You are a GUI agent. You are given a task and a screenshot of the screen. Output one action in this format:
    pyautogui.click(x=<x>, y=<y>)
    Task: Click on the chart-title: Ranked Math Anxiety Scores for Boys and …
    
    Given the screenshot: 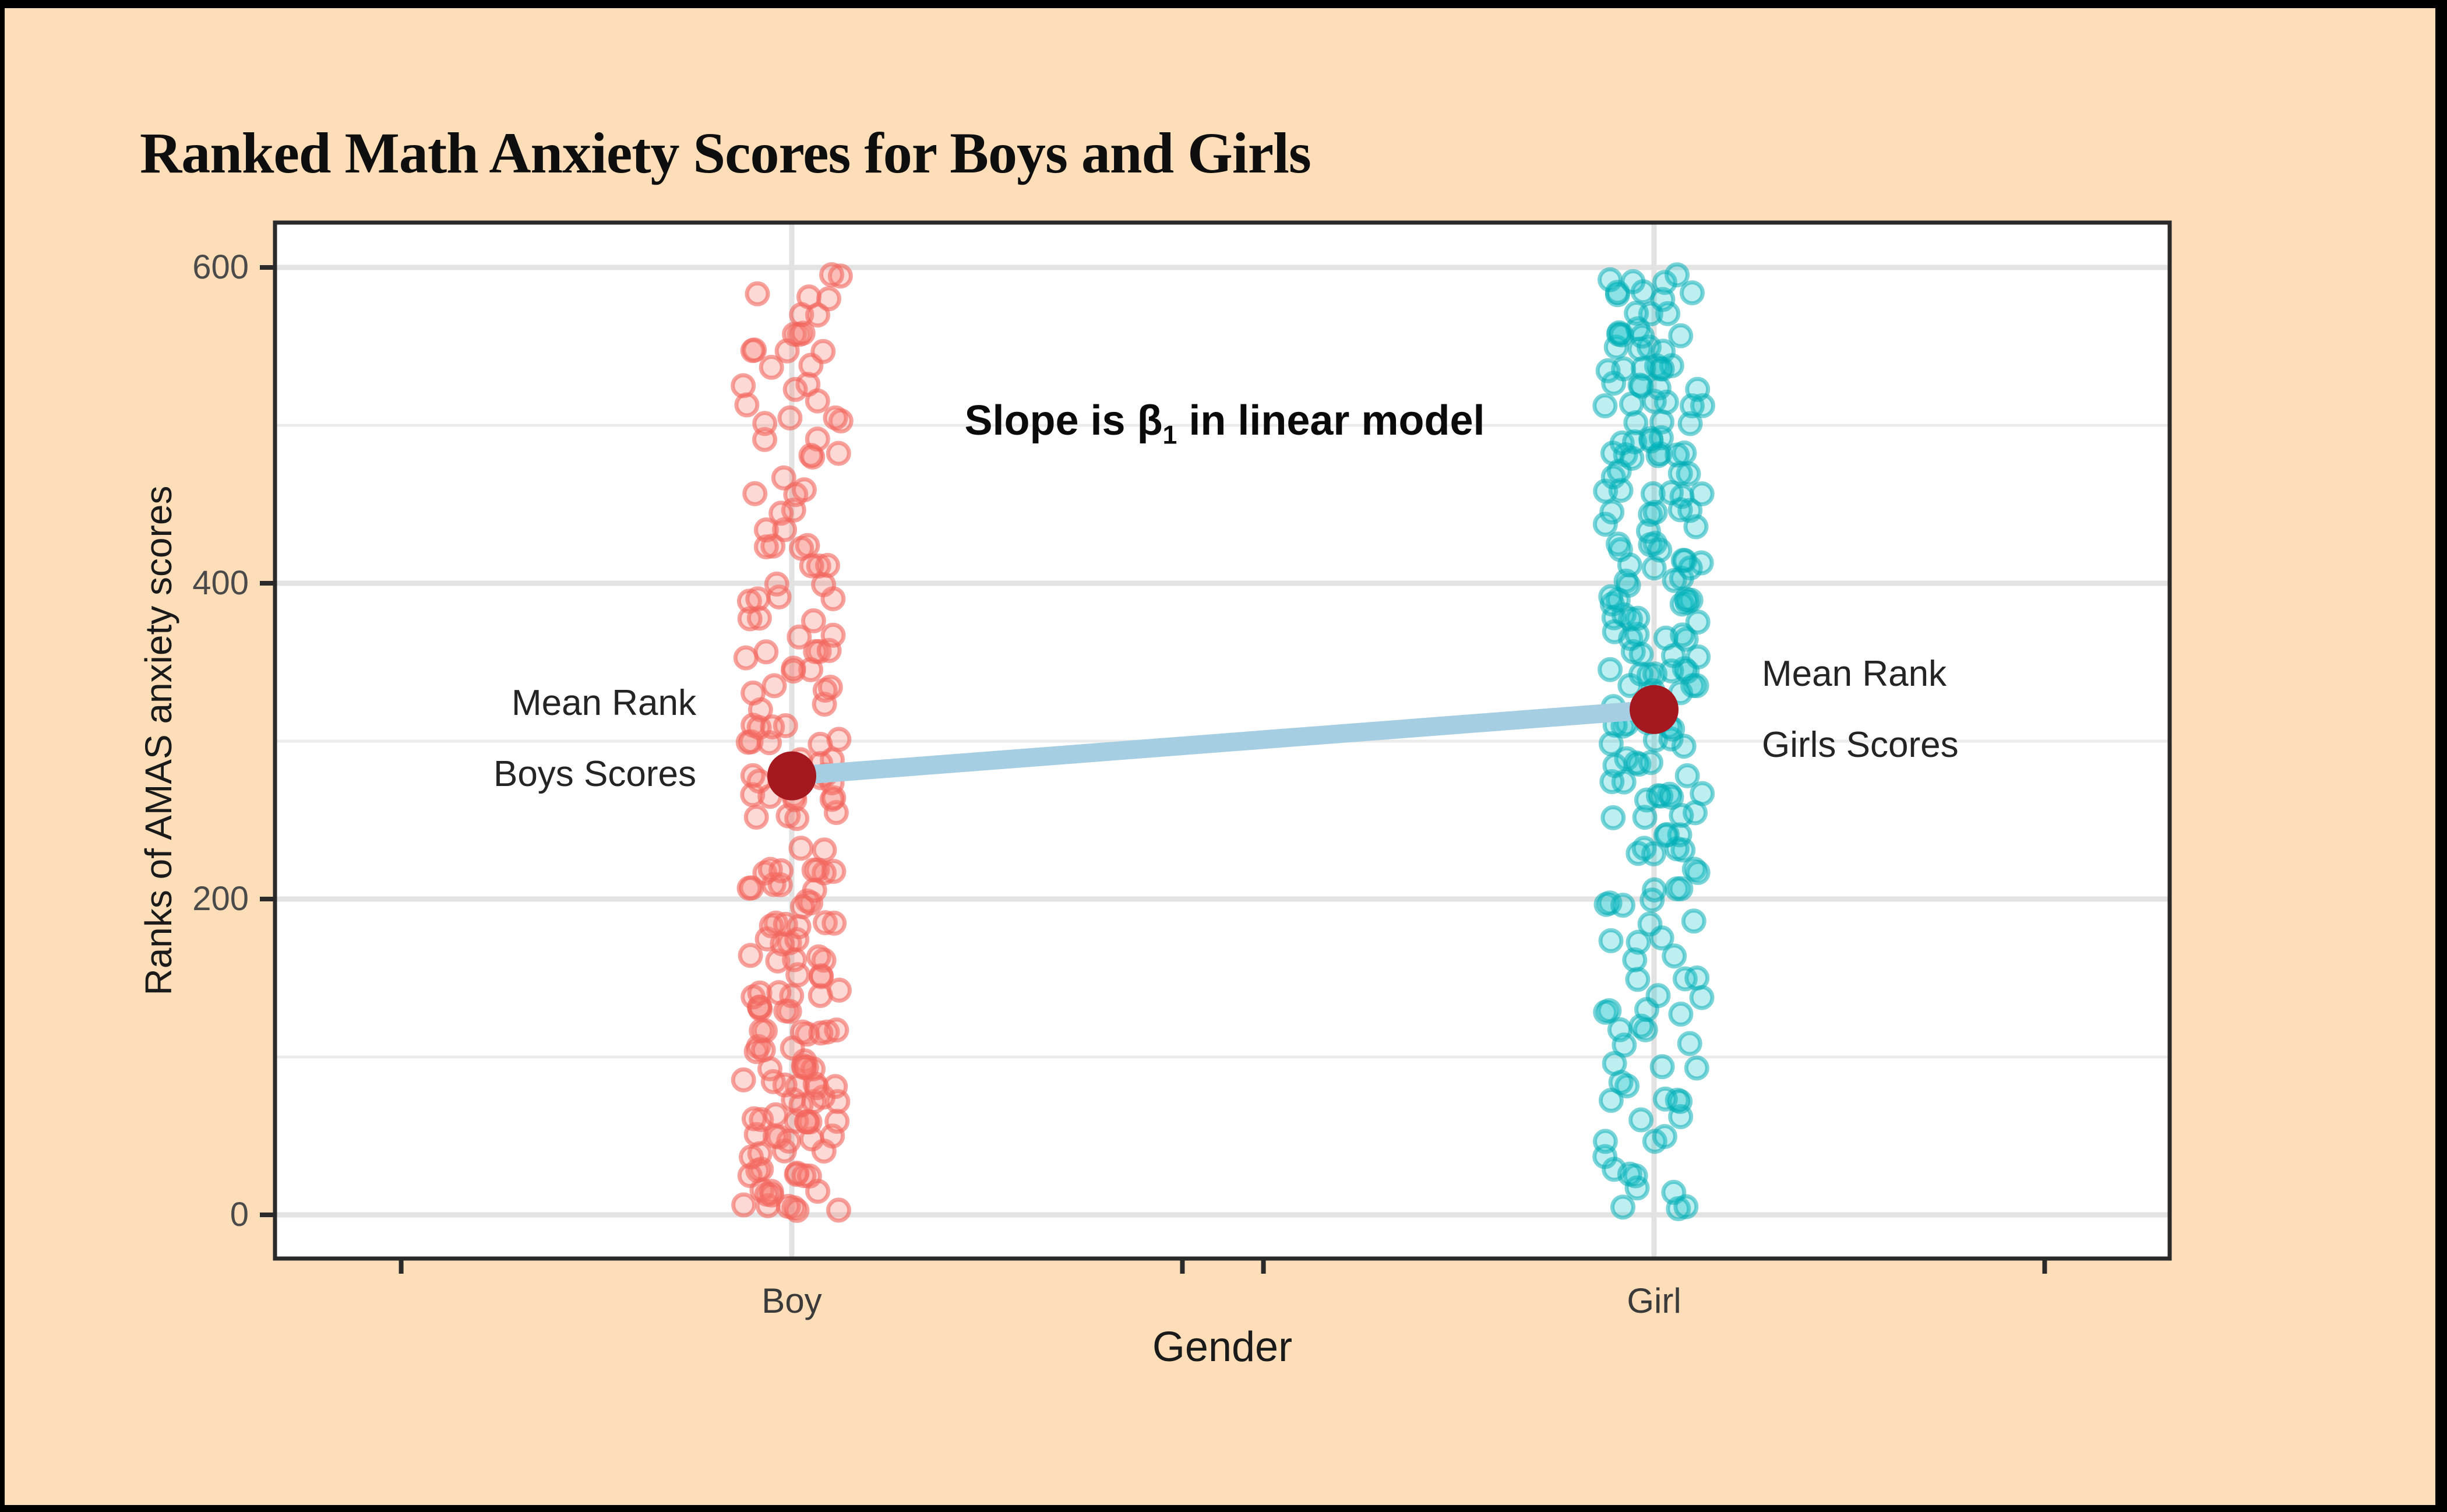 What is the action you would take?
    pyautogui.click(x=725, y=153)
    